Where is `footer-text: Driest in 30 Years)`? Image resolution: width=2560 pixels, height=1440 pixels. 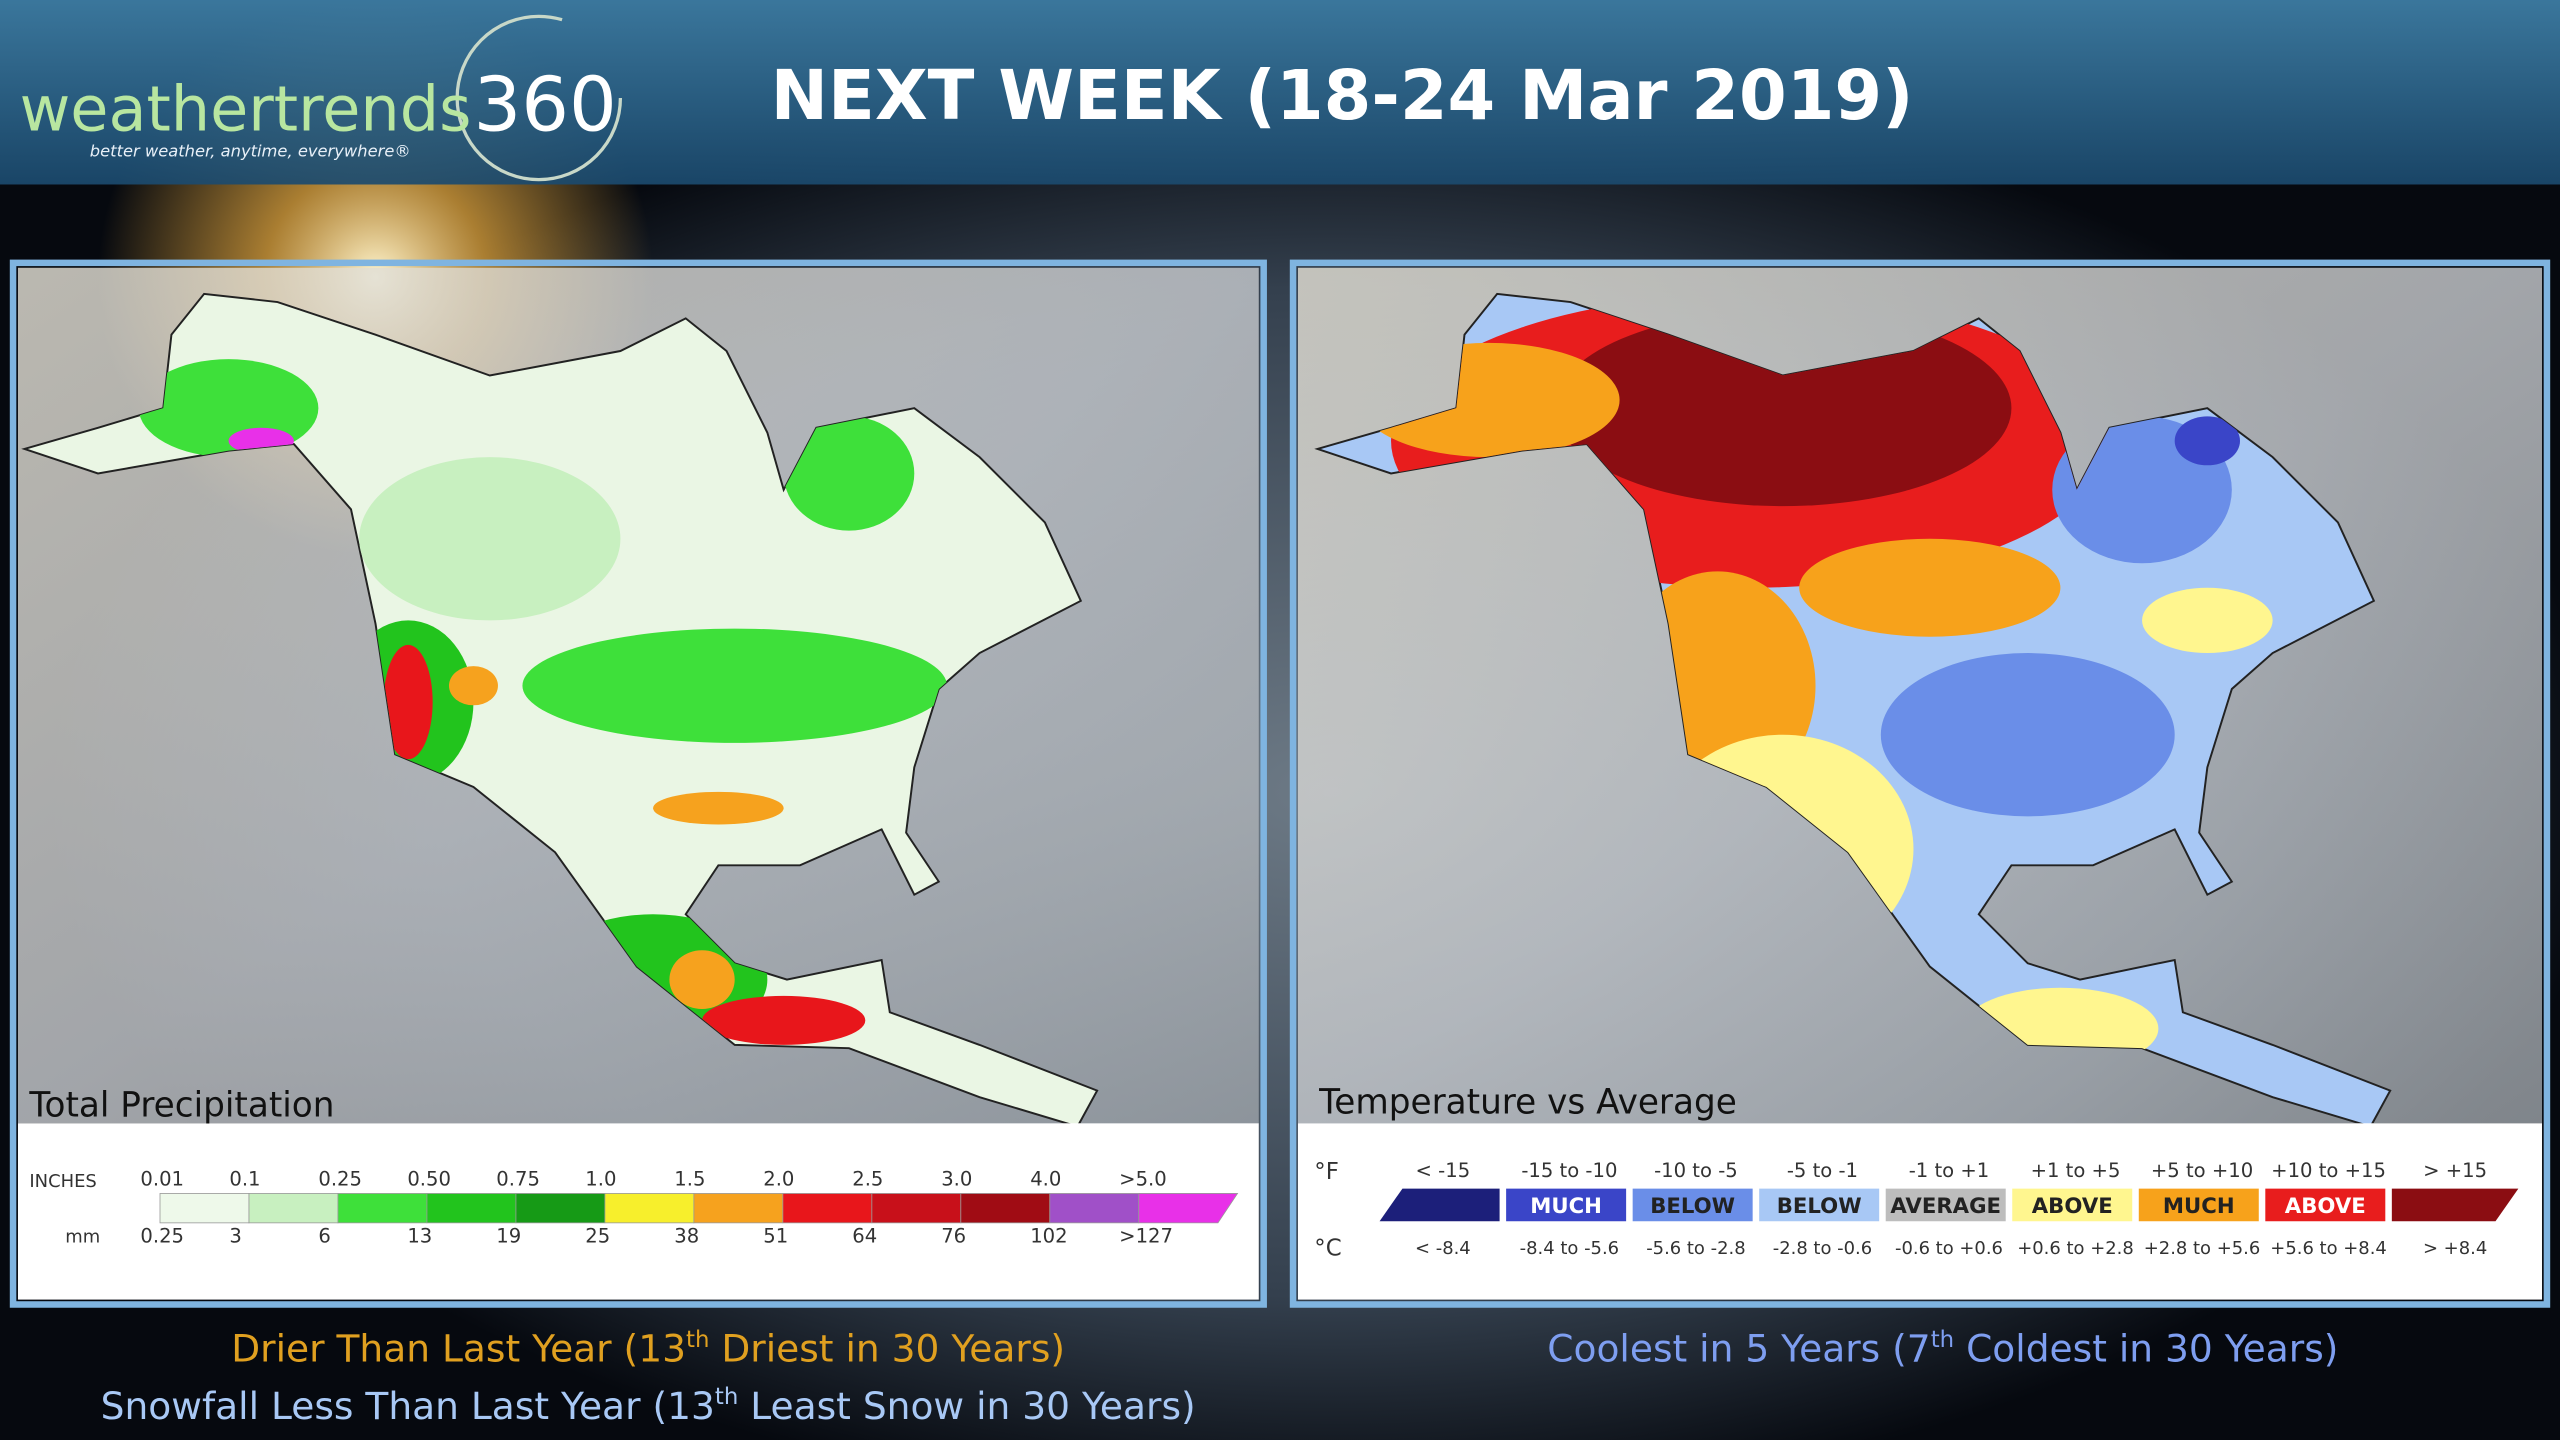
footer-text: Driest in 30 Years) is located at coordinates (887, 1349).